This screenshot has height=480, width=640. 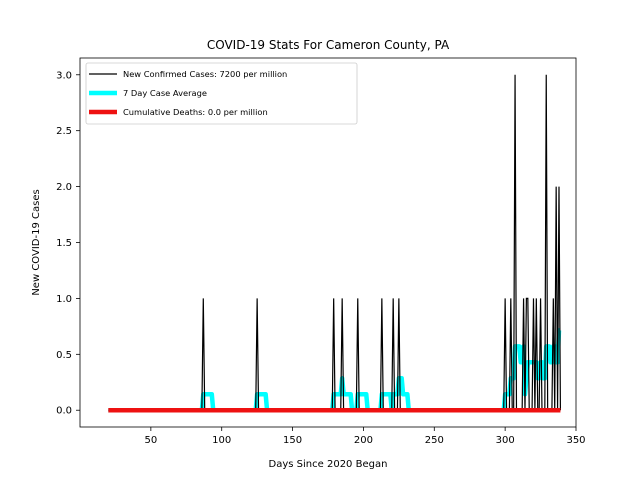 What do you see at coordinates (195, 112) in the screenshot?
I see `legend-label-3: Cumulative Deaths: 0.0 per million` at bounding box center [195, 112].